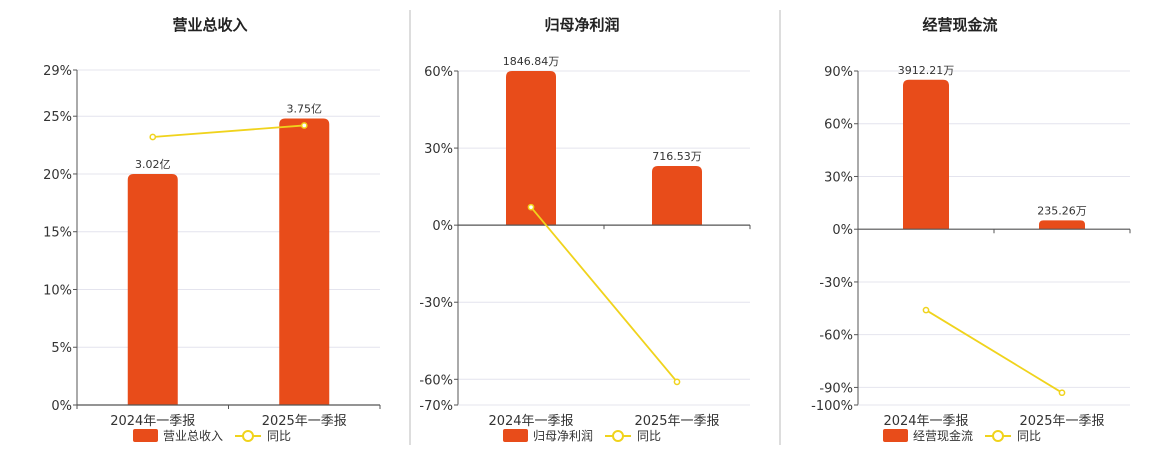 This screenshot has height=450, width=1160. What do you see at coordinates (832, 406) in the screenshot?
I see `y-tick-label: -100%` at bounding box center [832, 406].